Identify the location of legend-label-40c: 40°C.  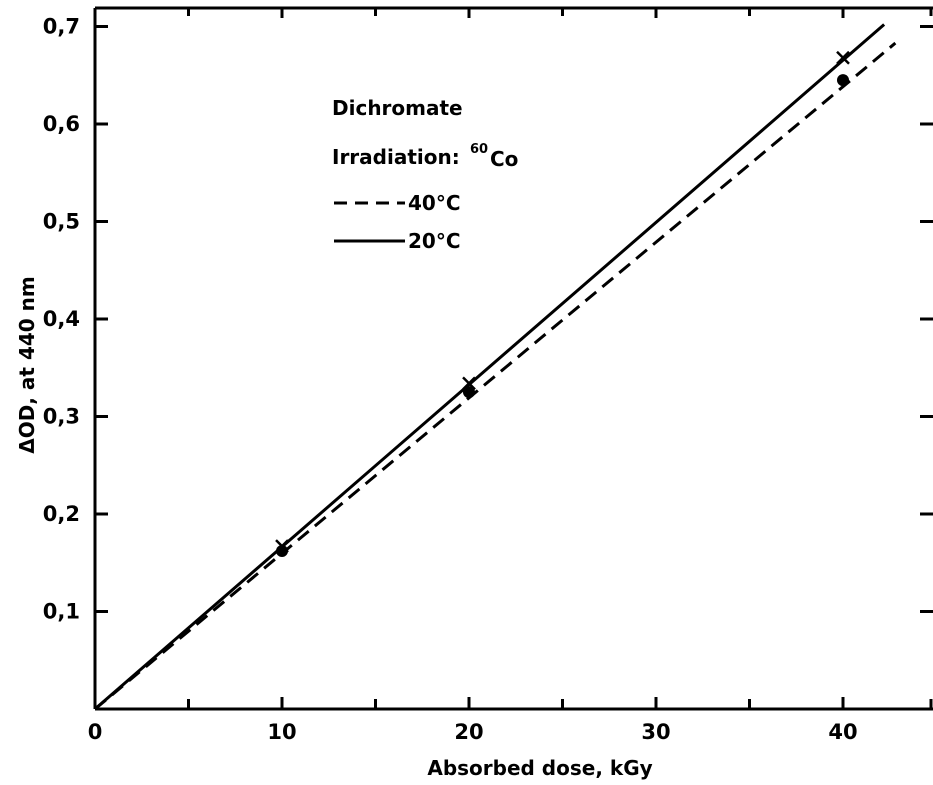
(434, 203).